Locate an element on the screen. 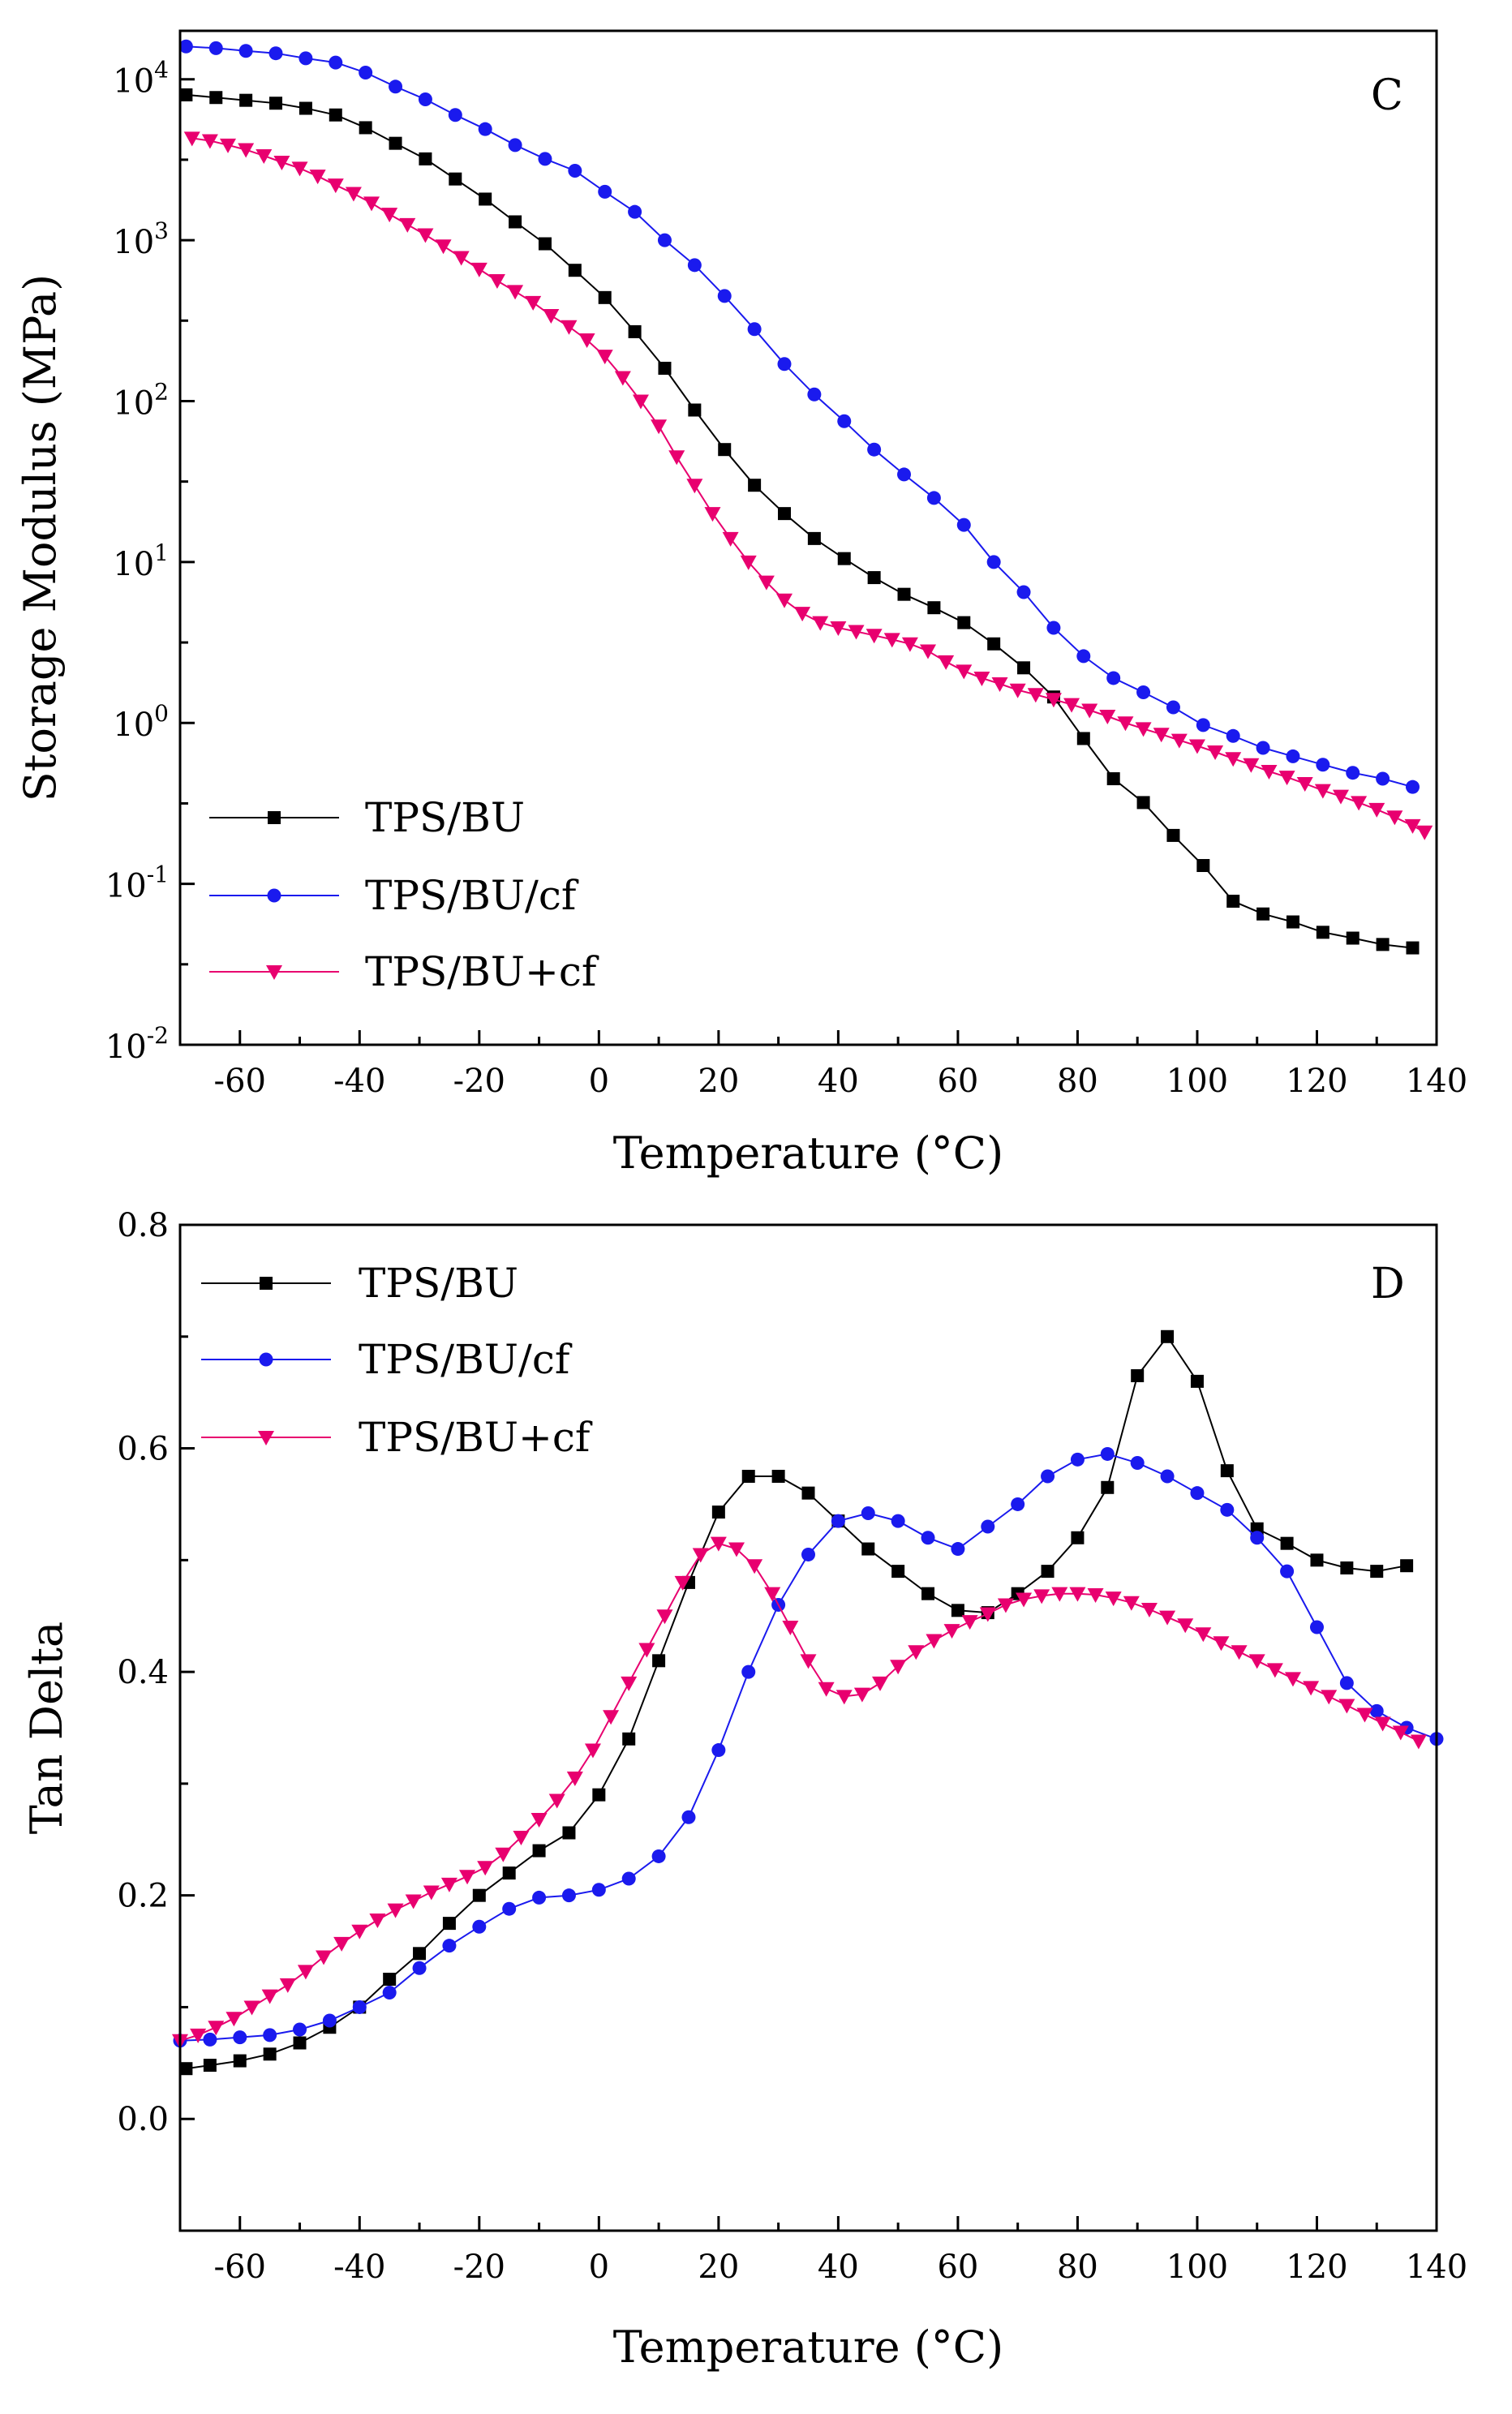  y-tick-exponent: 0 is located at coordinates (161, 713).